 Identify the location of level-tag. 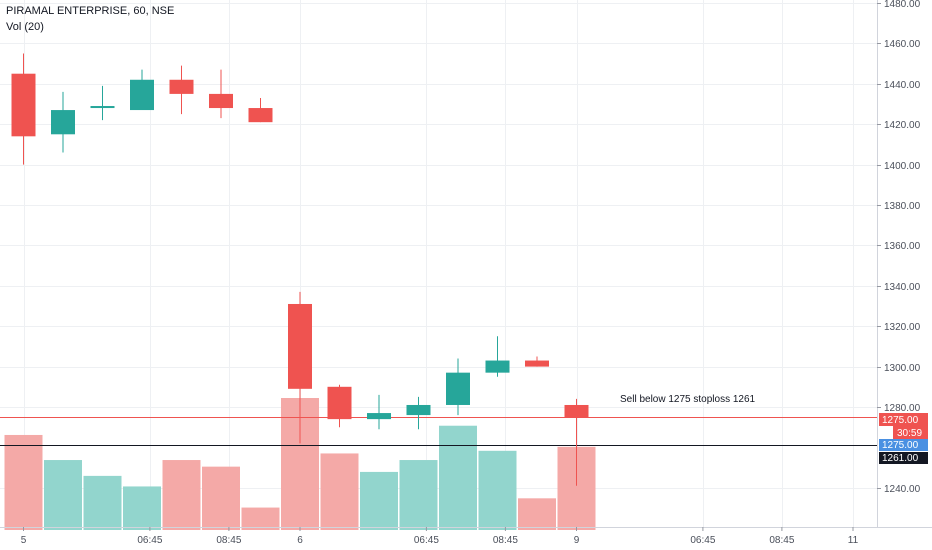
(903, 445).